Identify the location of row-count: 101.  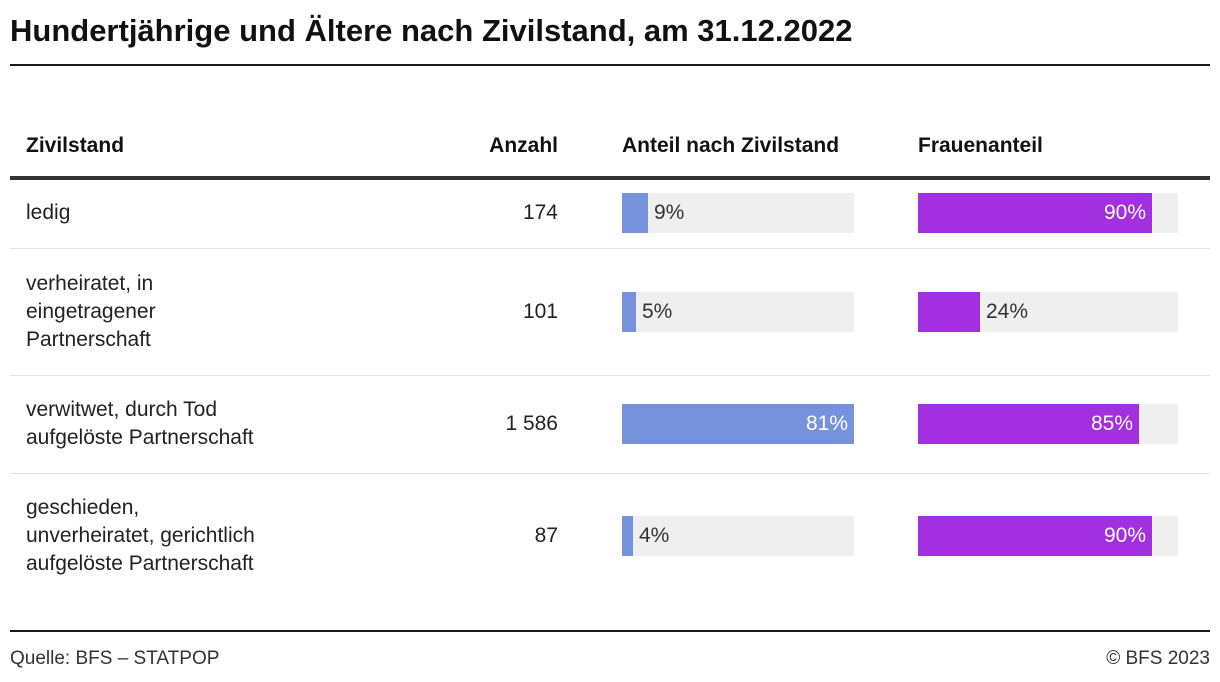
(540, 311).